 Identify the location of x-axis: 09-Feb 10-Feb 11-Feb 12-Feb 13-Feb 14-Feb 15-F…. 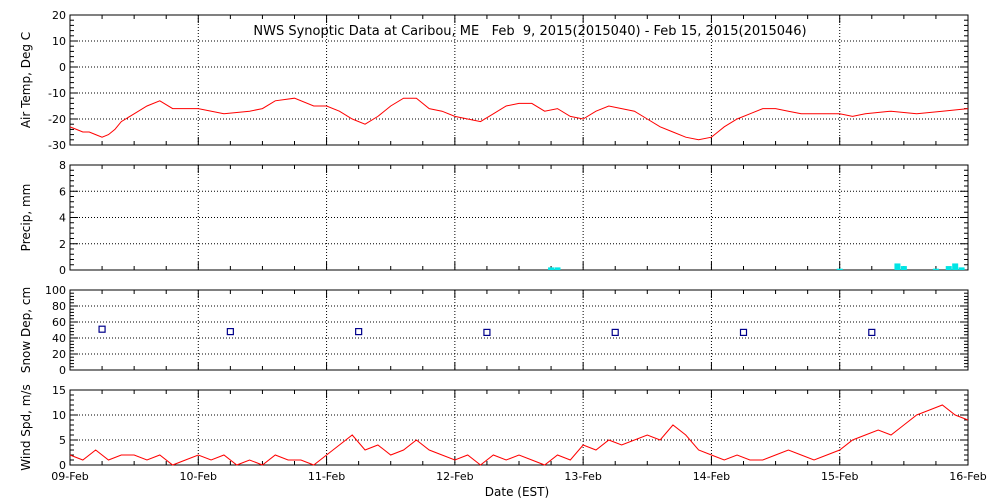
(518, 476).